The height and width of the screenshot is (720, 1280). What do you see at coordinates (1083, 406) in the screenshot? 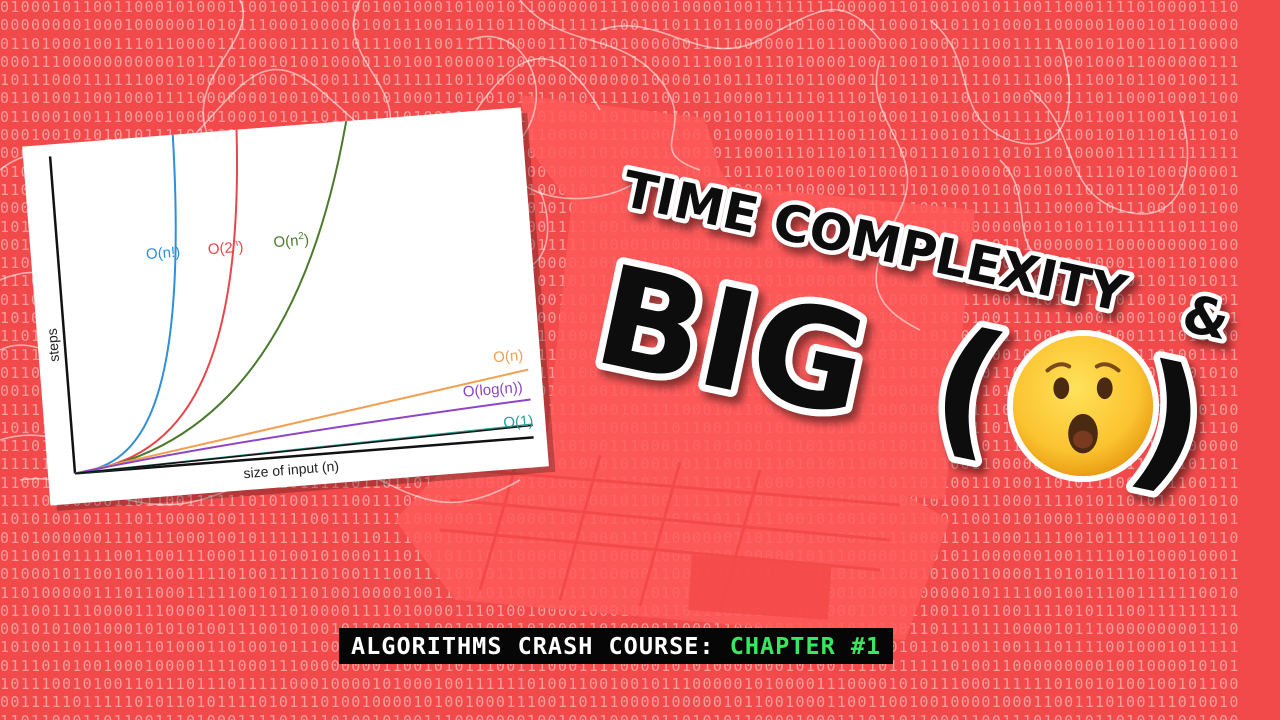
I see `astonished-face-emoji` at bounding box center [1083, 406].